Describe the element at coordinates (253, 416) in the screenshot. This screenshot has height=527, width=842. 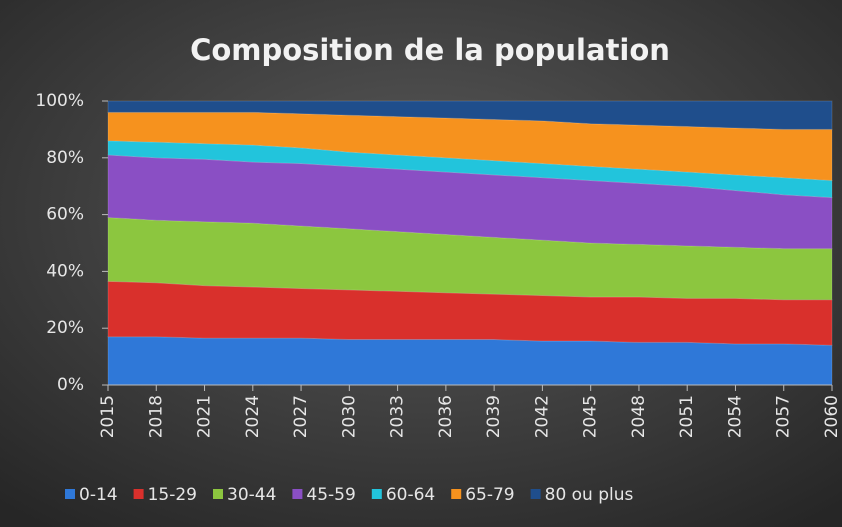
I see `x-tick-label: 2024` at that location.